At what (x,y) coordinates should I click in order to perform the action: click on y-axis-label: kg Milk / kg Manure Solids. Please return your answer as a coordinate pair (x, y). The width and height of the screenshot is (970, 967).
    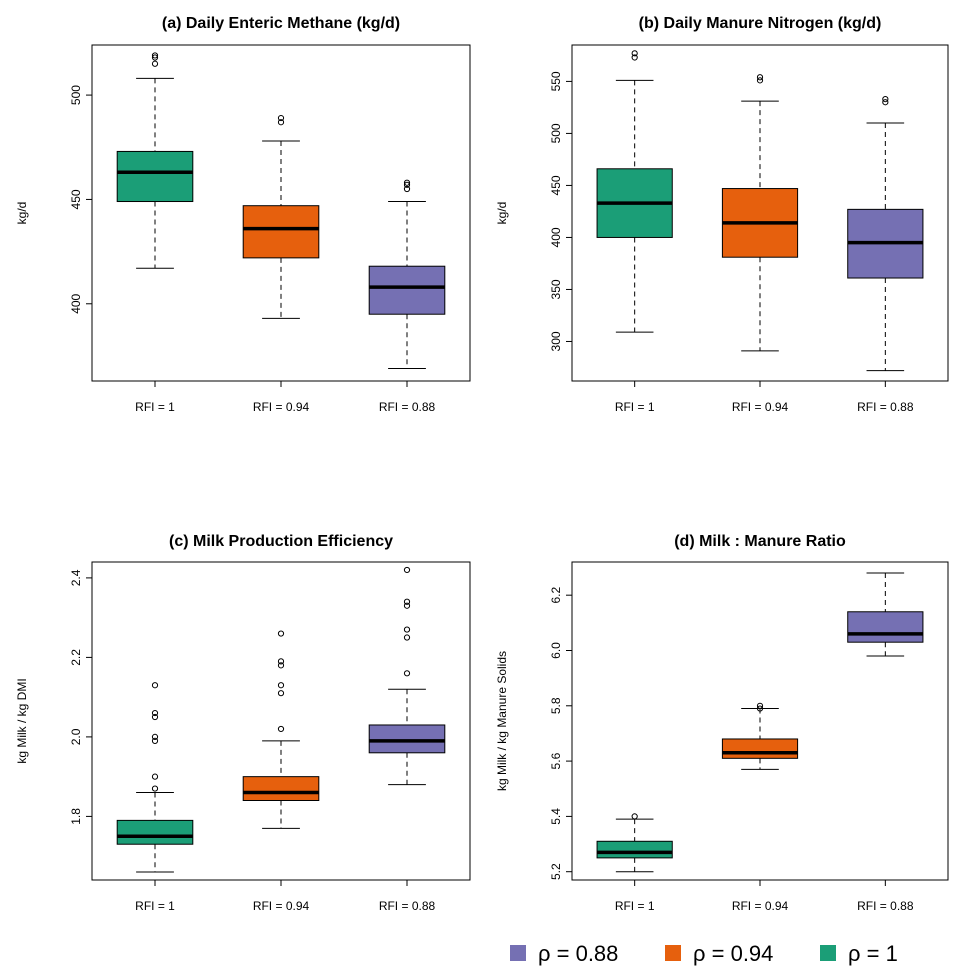
    Looking at the image, I should click on (502, 721).